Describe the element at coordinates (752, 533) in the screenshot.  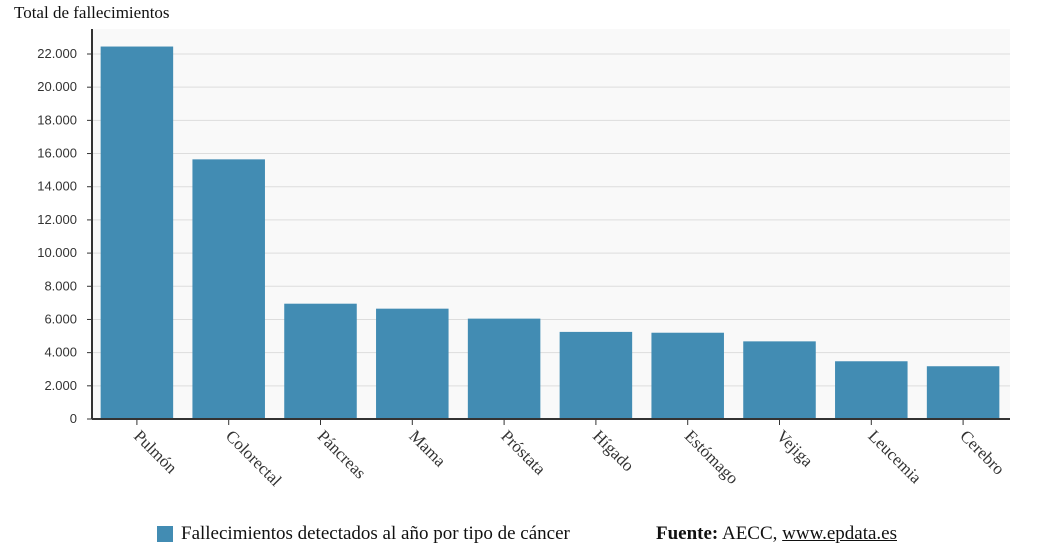
I see `source-text: AECC,` at that location.